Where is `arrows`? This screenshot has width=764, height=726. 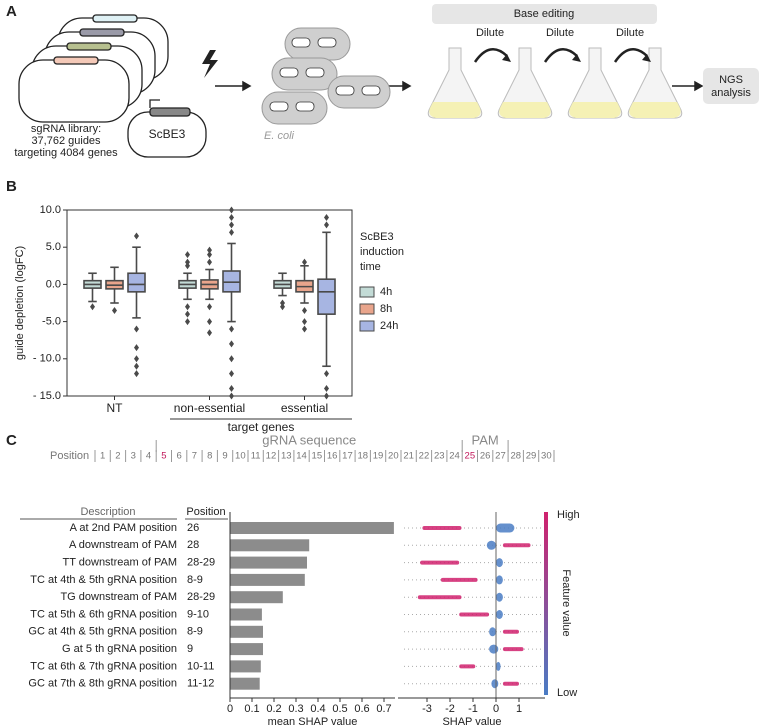
arrows is located at coordinates (459, 86).